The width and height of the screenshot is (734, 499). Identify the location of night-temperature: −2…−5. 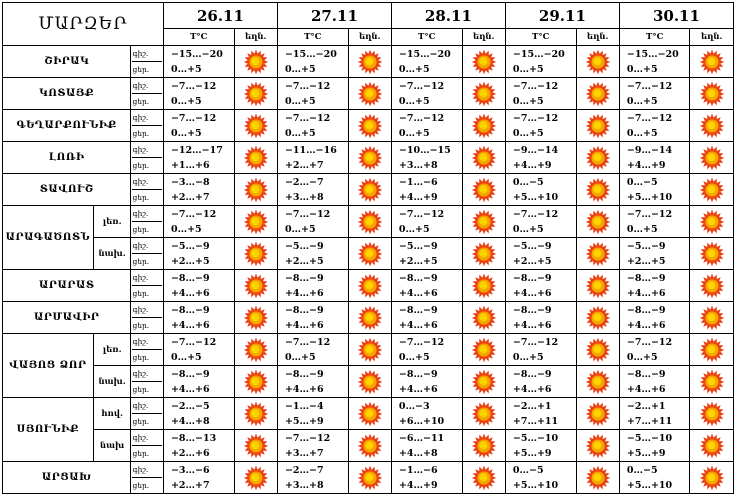
(190, 406).